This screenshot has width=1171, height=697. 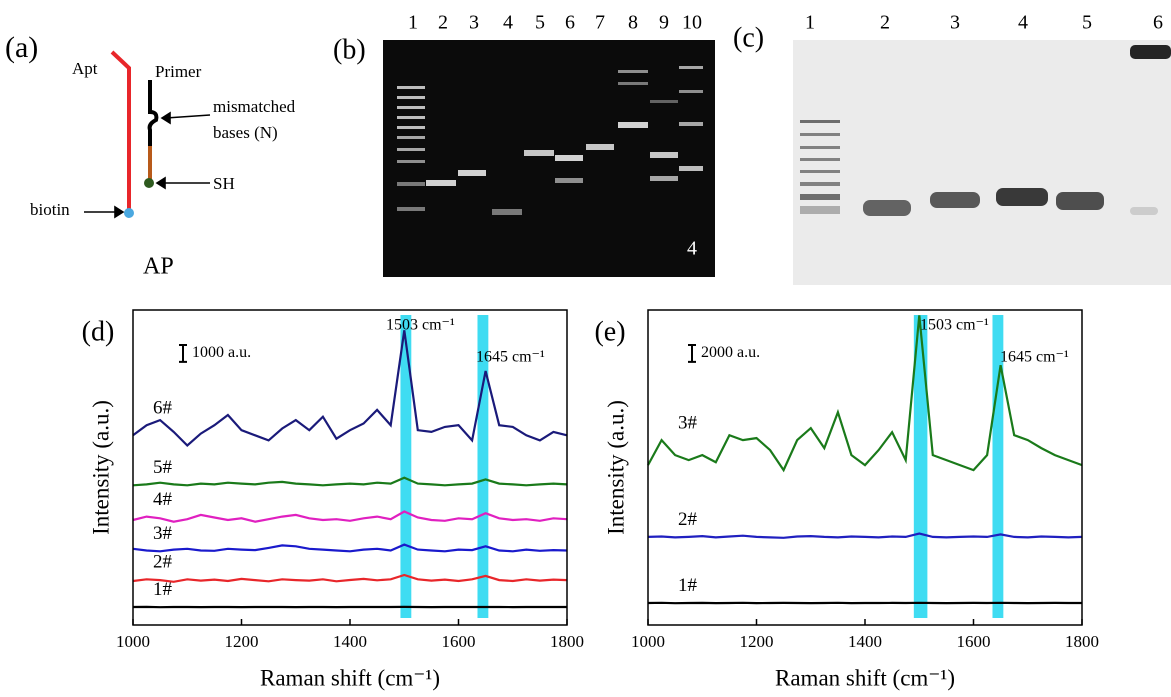 I want to click on gel-b: (b) 4, so click(x=524, y=155).